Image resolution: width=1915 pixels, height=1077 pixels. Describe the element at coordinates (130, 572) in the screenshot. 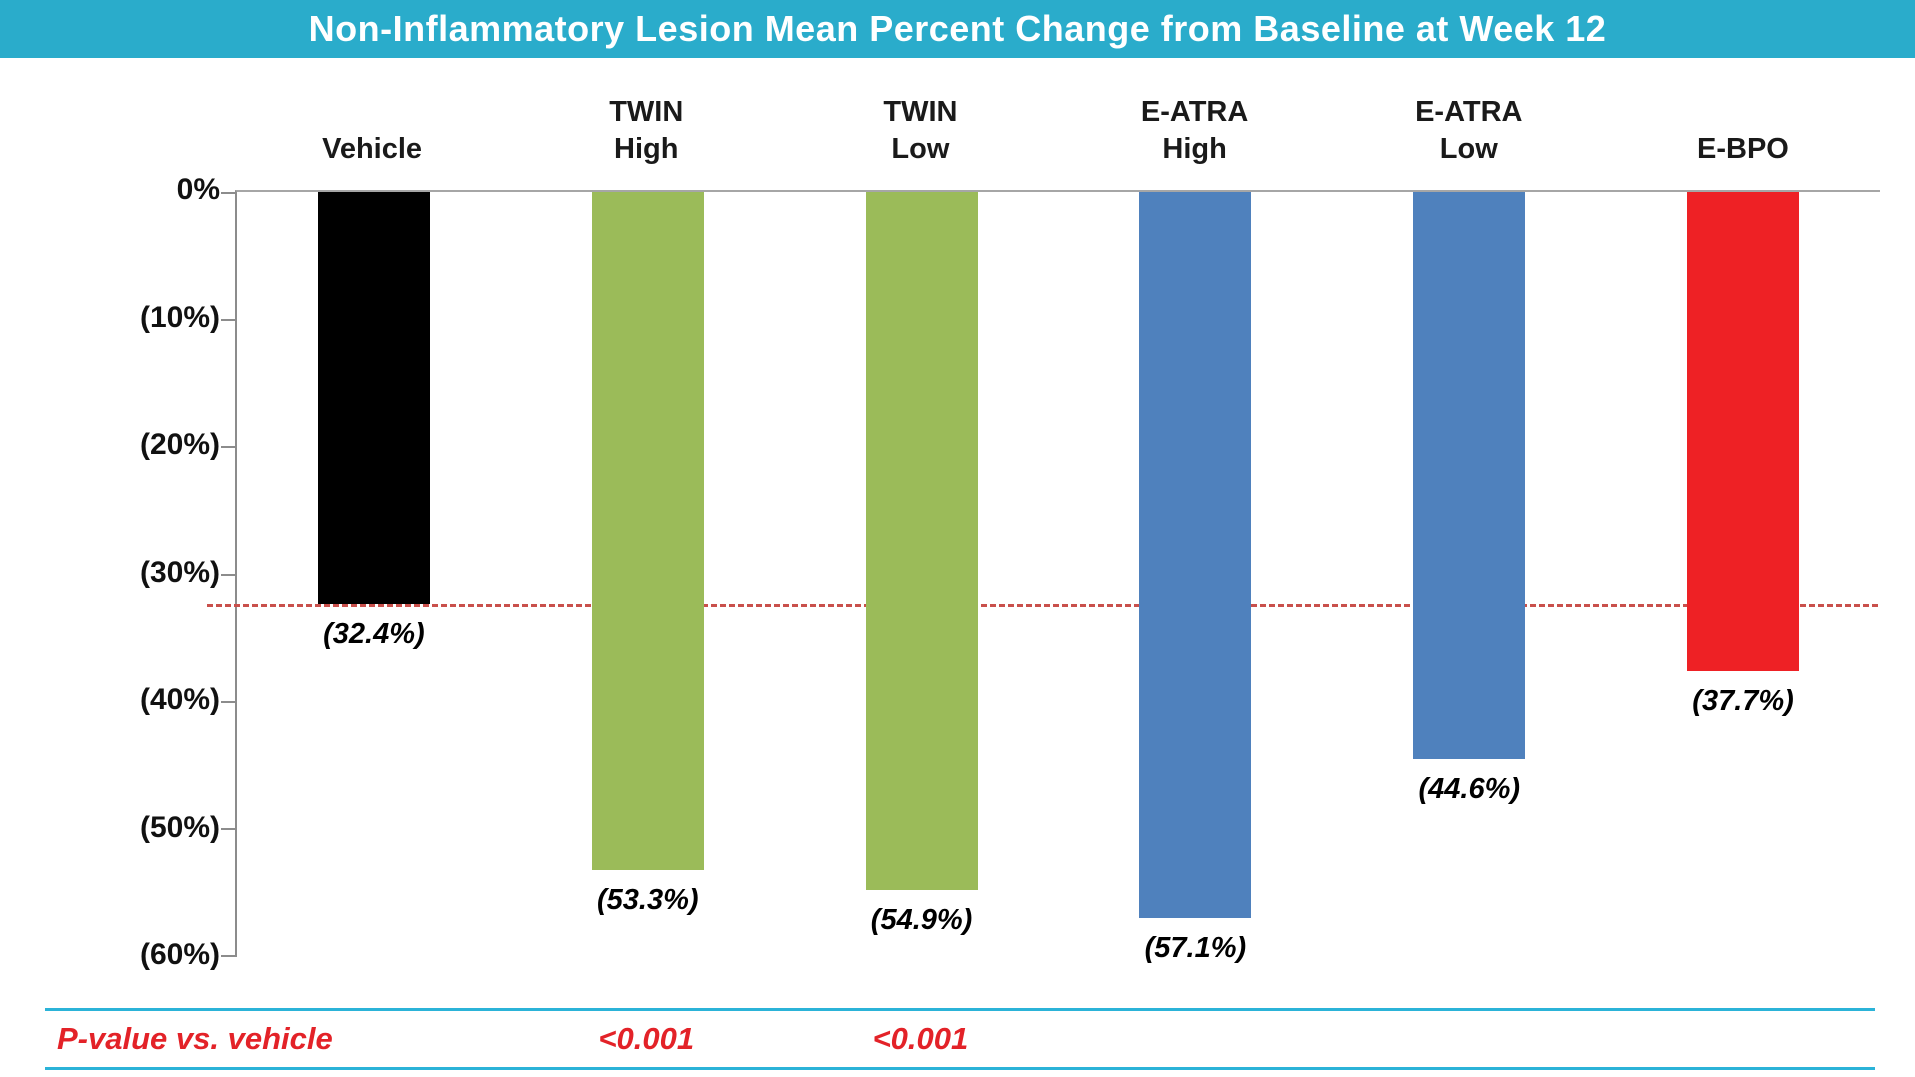

I see `y-axis: 0% (10%) (20%) (30%) (40%) (50%) (60%)` at that location.